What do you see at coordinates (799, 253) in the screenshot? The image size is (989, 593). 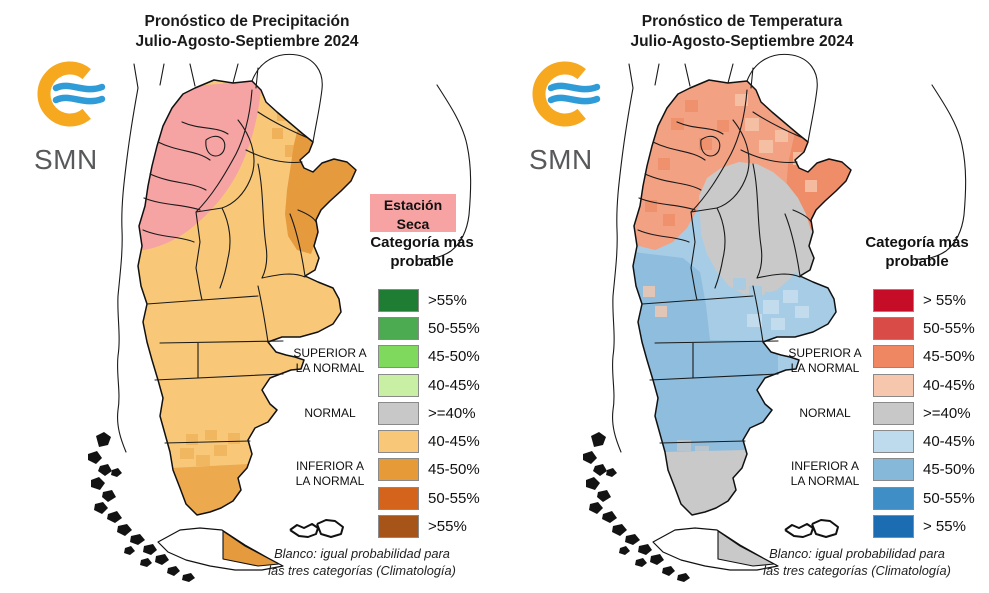 I see `entre-rios-normal-region` at bounding box center [799, 253].